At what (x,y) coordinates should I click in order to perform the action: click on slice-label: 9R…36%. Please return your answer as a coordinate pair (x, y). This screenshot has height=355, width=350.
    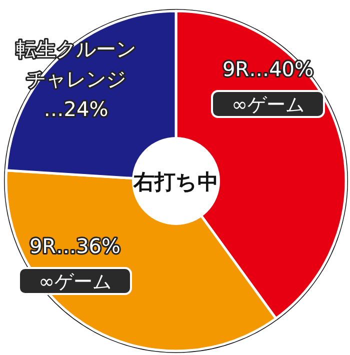
    Looking at the image, I should click on (75, 246).